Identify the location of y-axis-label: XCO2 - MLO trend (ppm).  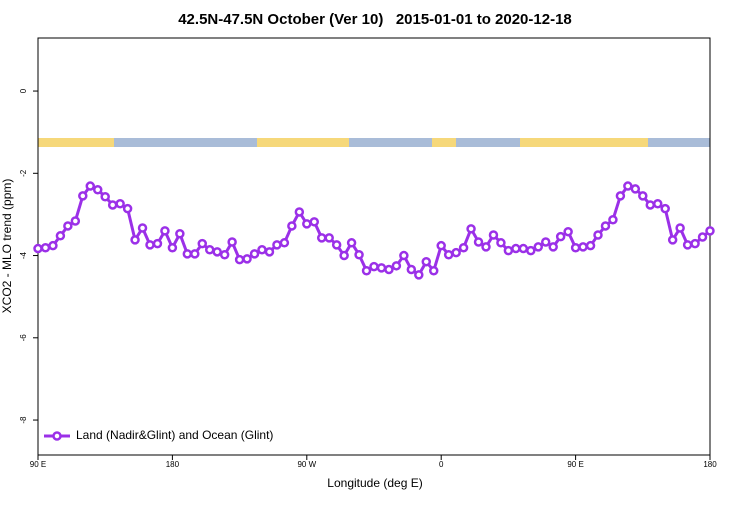
(7, 246).